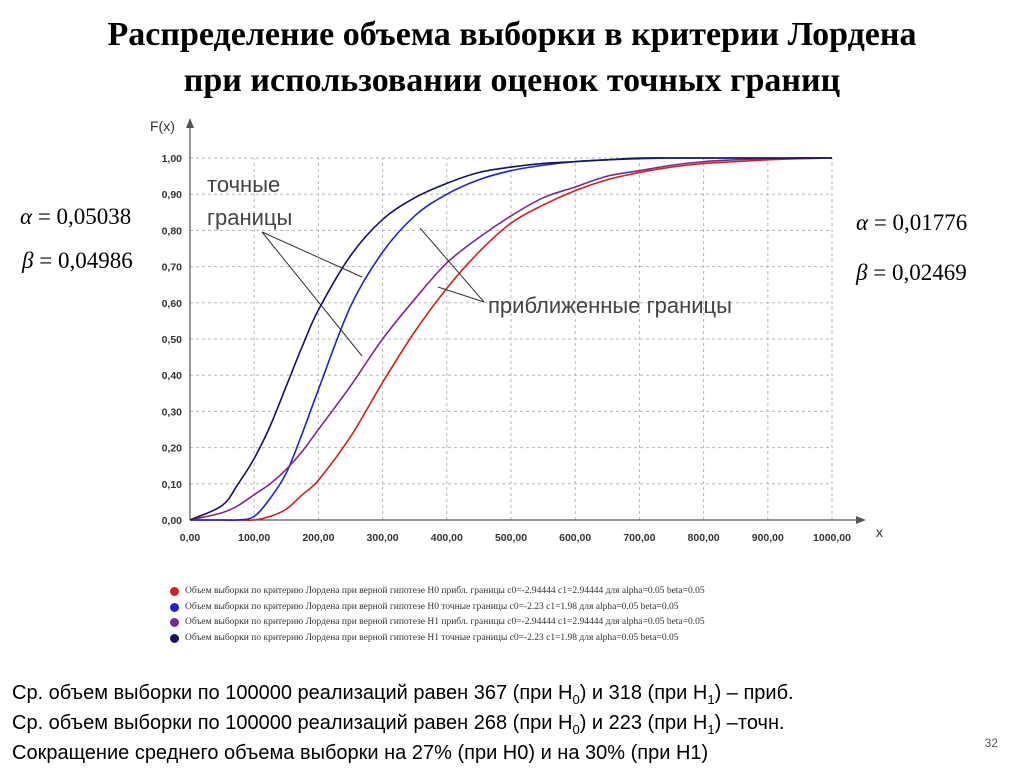 This screenshot has width=1024, height=768. Describe the element at coordinates (576, 729) in the screenshot. I see `summary-line-2-sub-h0: 0` at that location.